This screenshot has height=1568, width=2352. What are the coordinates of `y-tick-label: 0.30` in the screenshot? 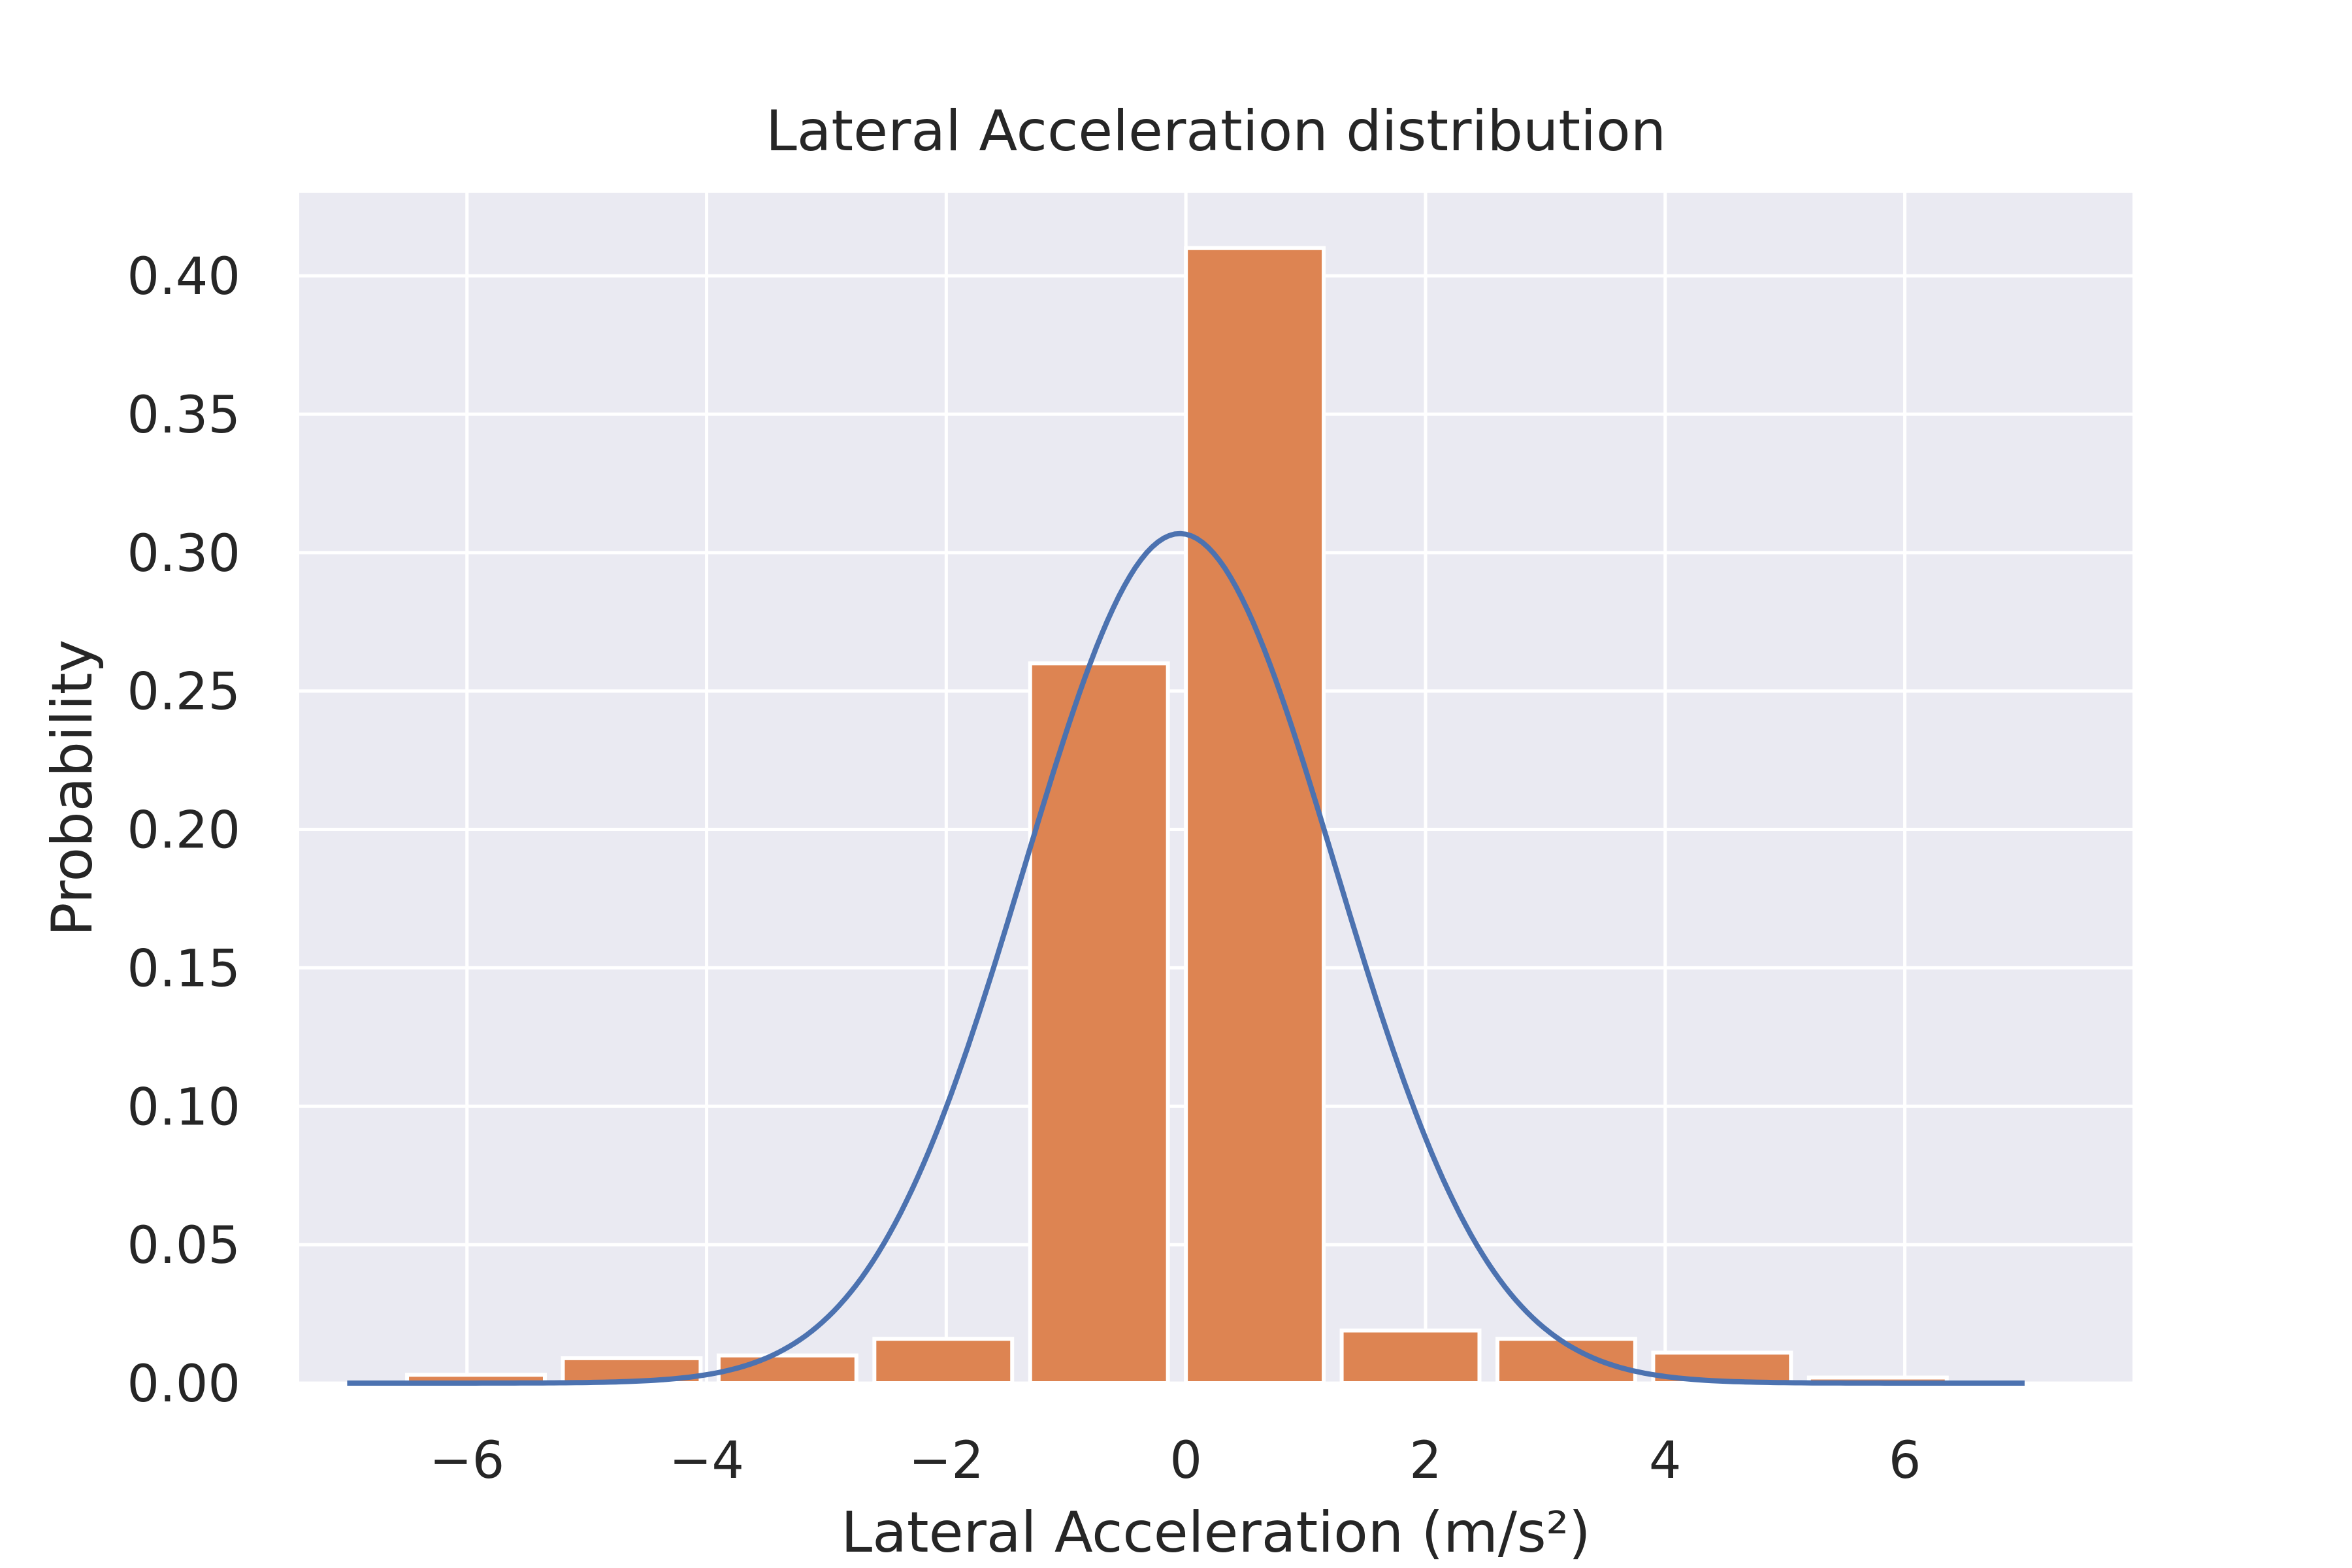 It's located at (183, 554).